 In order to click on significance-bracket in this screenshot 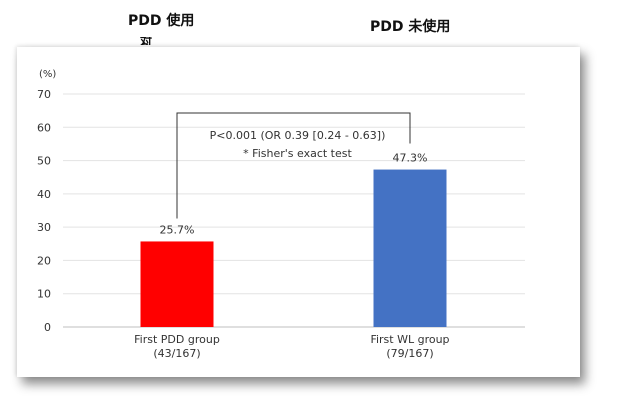, I will do `click(293, 165)`.